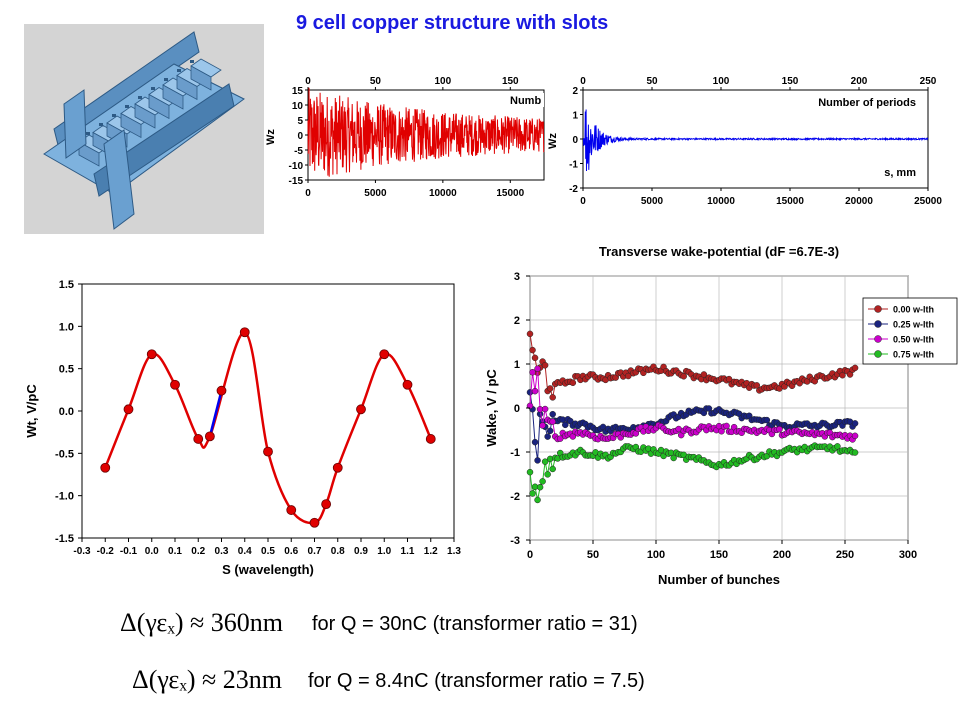 The image size is (960, 720). I want to click on x-top-tick-label: 50, so click(652, 81).